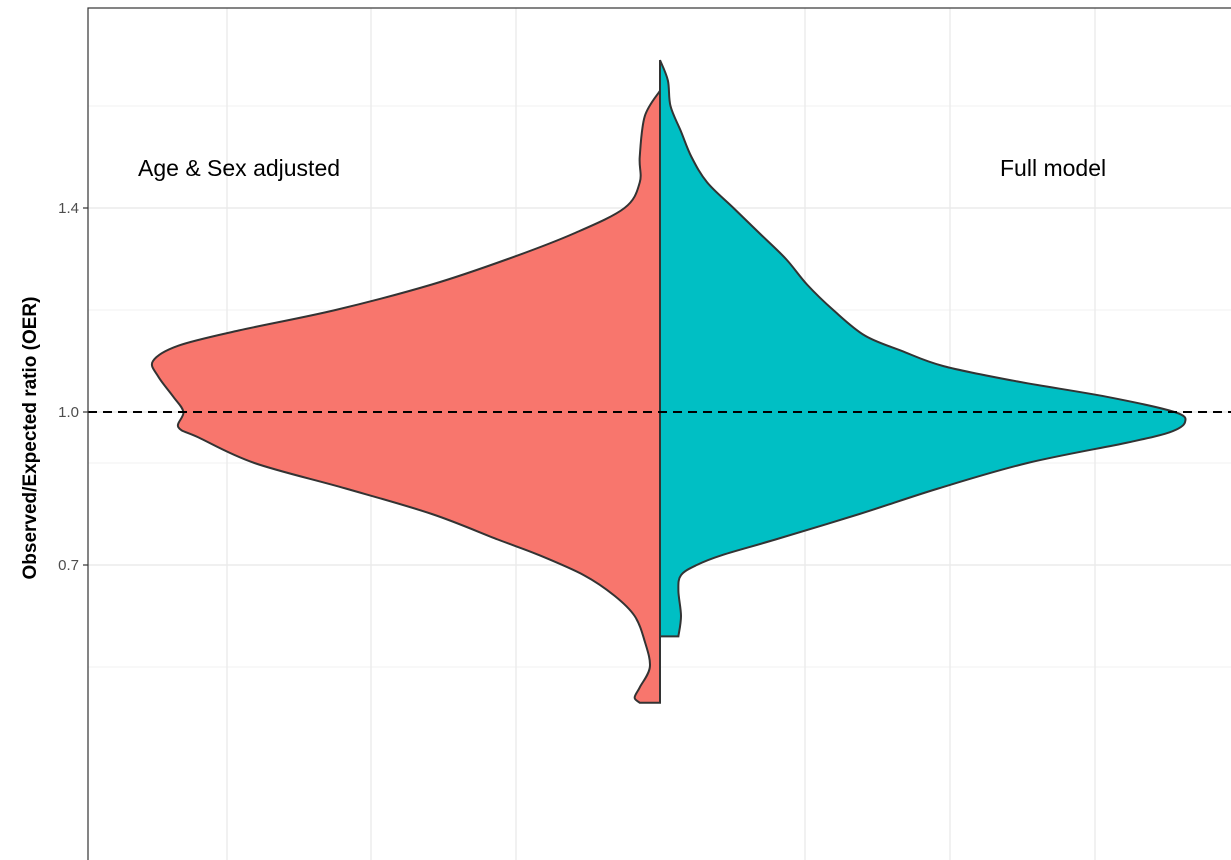  What do you see at coordinates (68, 412) in the screenshot?
I see `y-tick-label: 1.0` at bounding box center [68, 412].